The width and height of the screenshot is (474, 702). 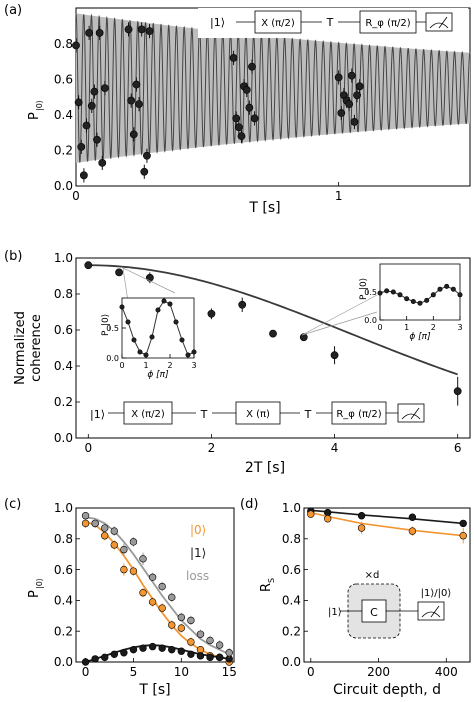 I want to click on panel-d-ytick-label: 0.8, so click(x=291, y=539).